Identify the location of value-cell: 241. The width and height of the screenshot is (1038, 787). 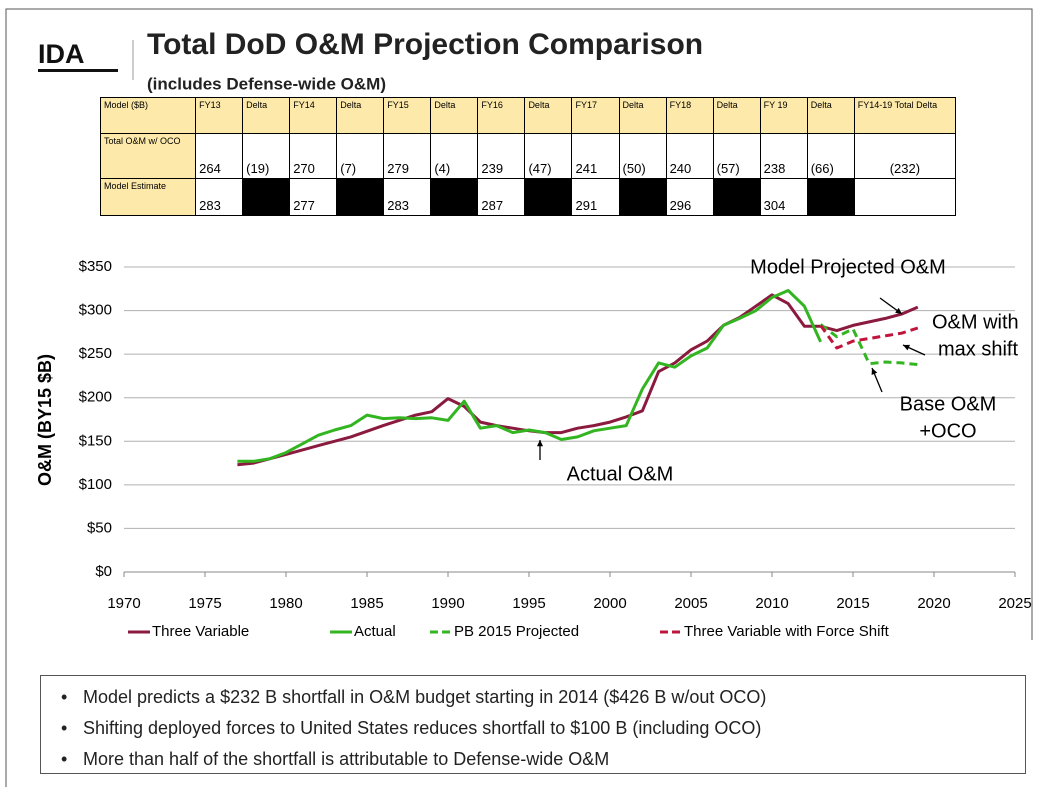
(595, 156).